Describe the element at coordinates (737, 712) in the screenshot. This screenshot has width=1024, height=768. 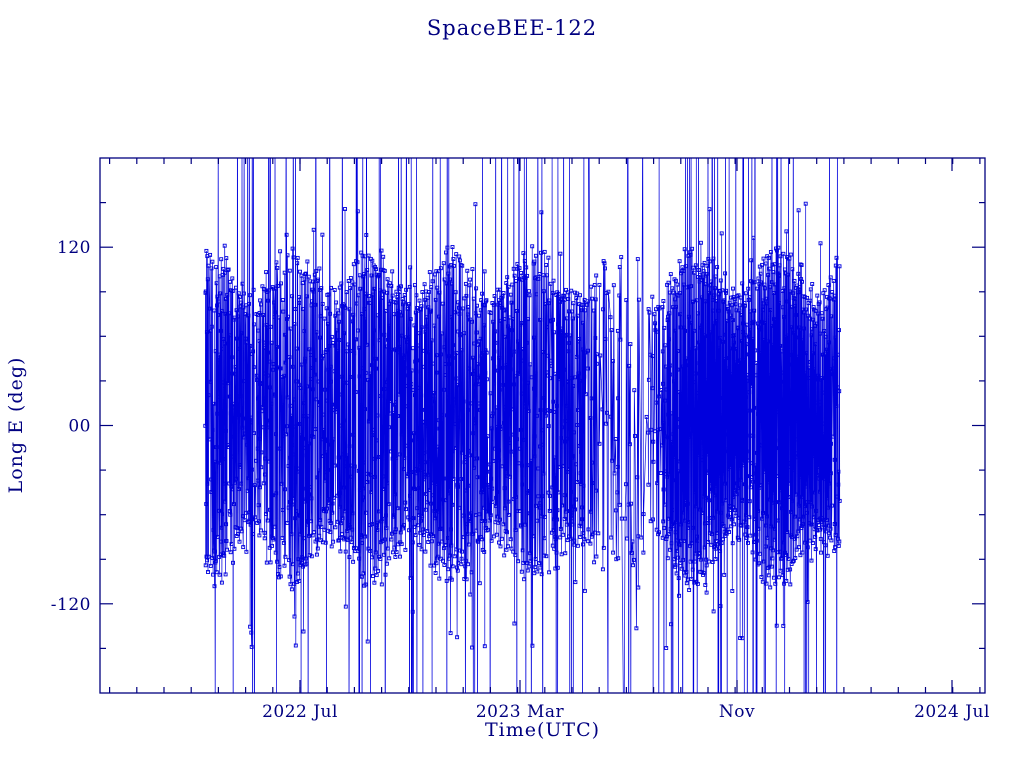
I see `x-tick-label: Nov` at that location.